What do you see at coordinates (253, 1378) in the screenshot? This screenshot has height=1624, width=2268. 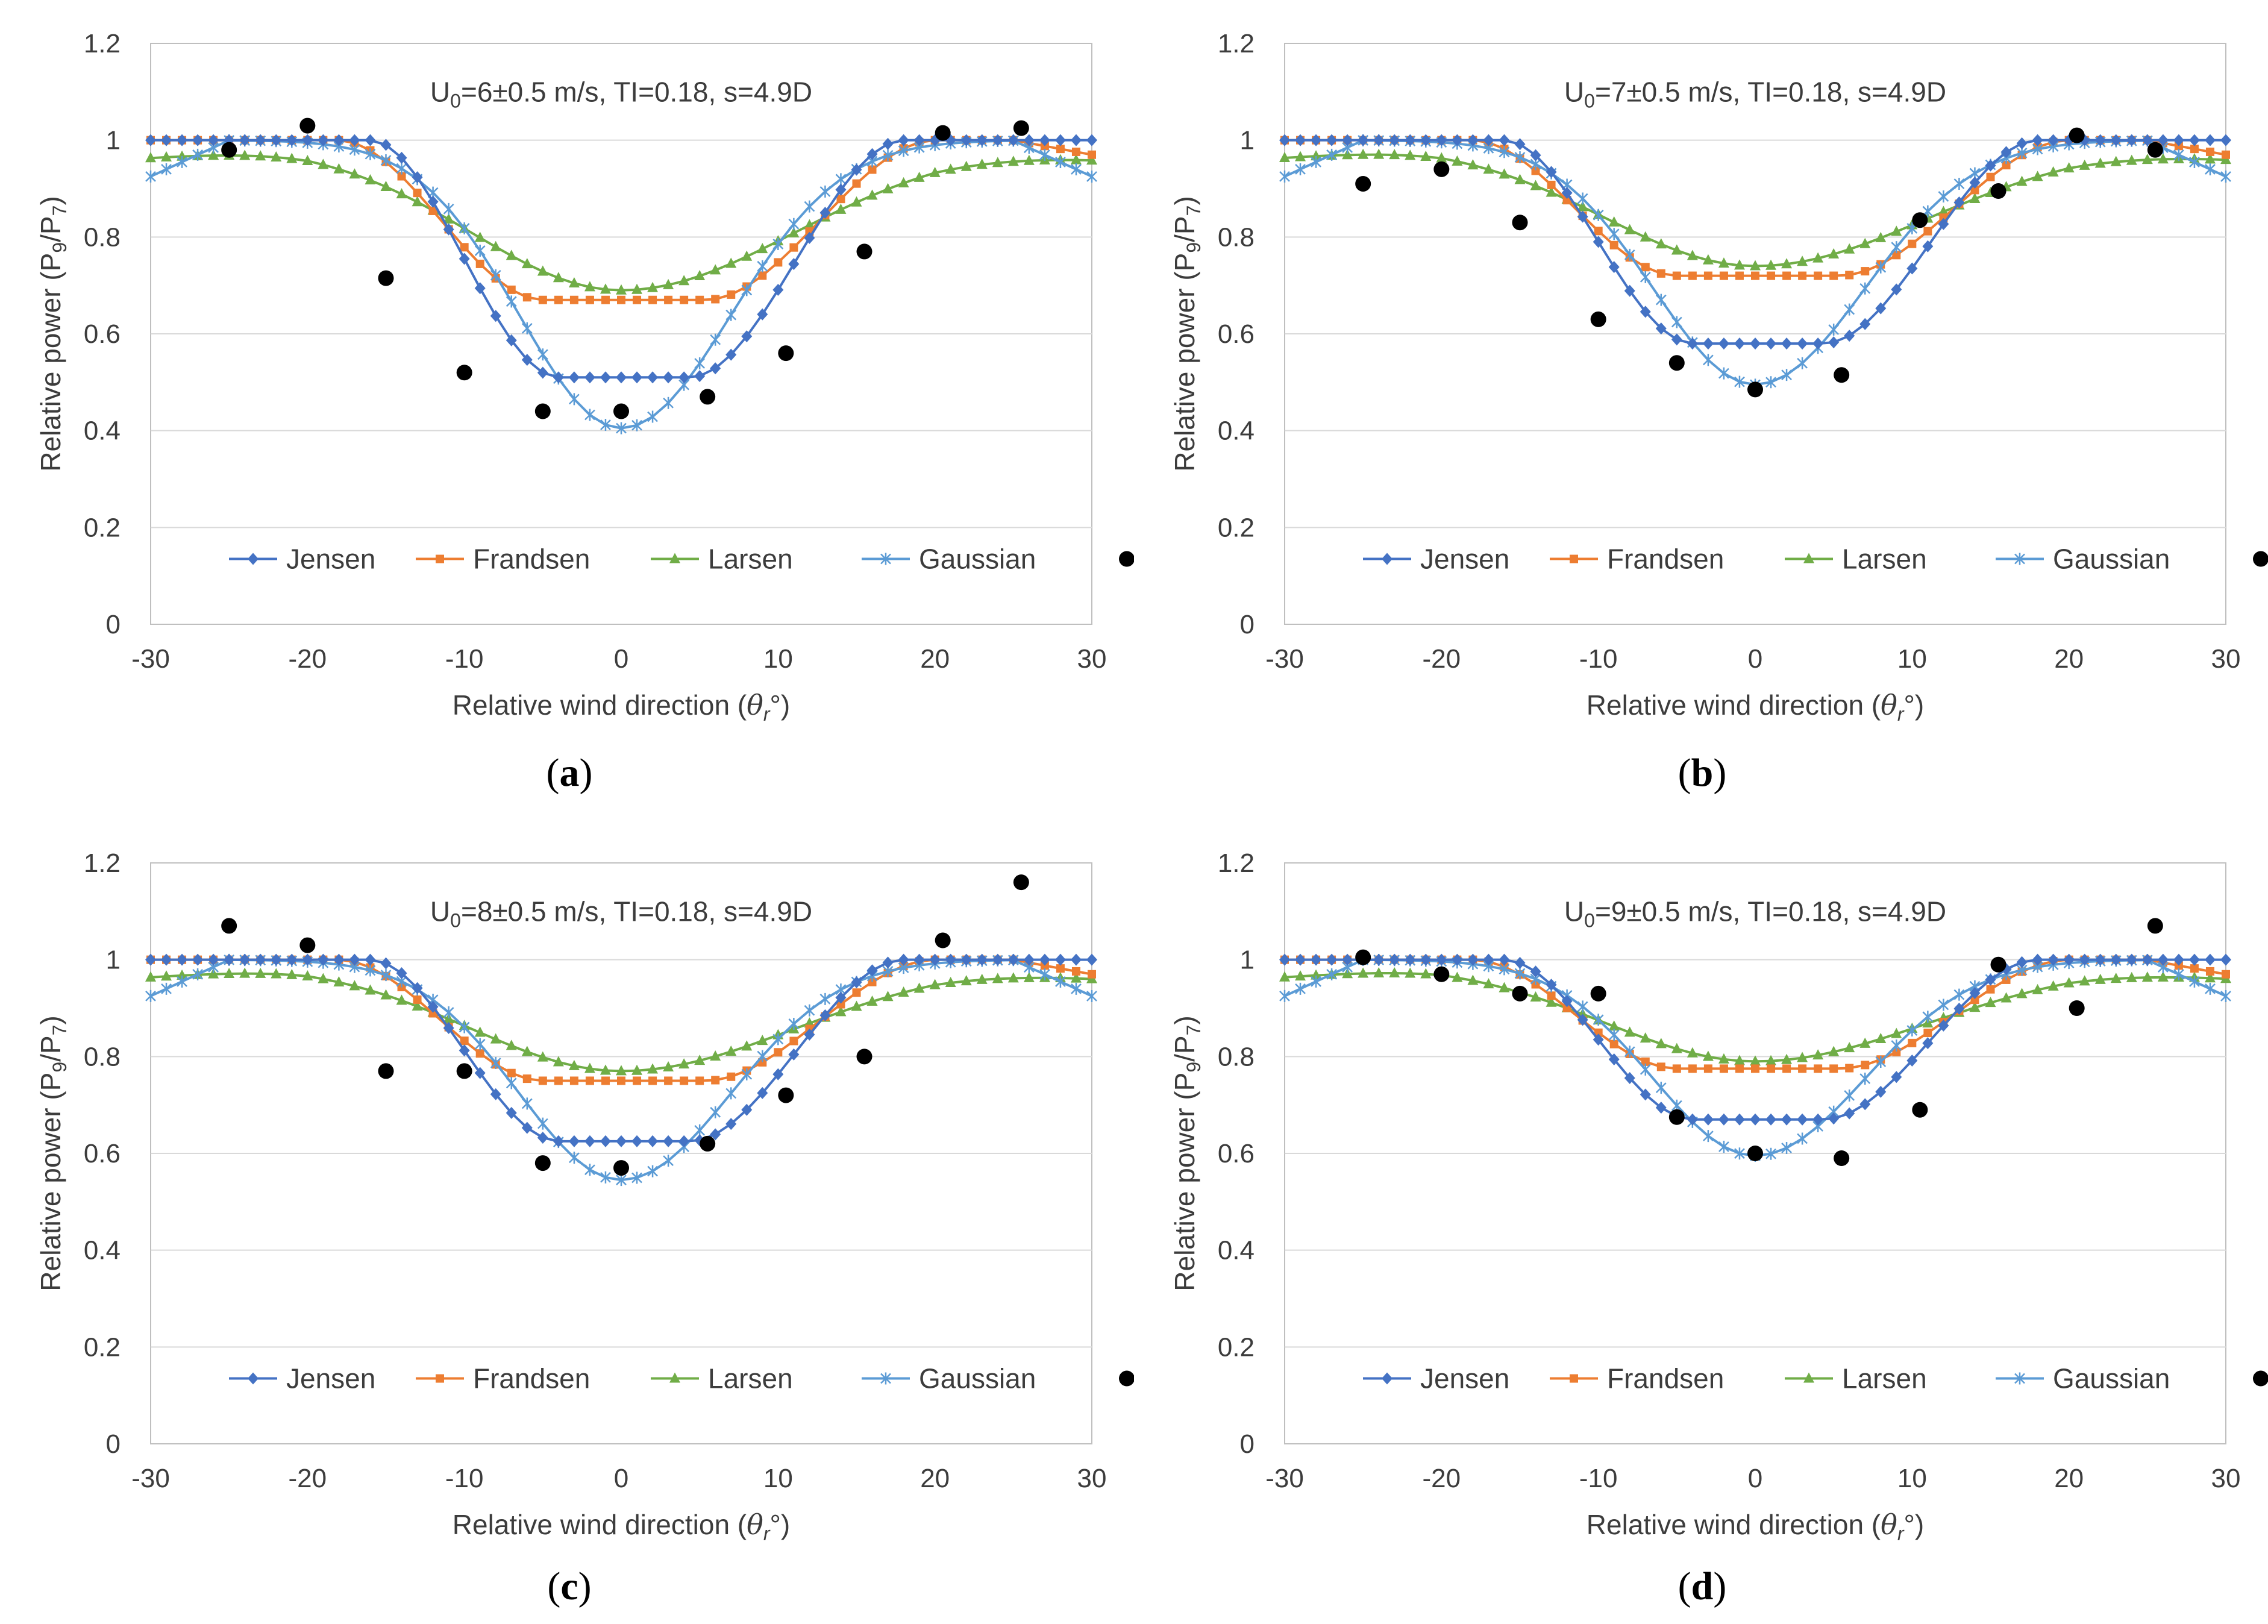 I see `legend-marker-jensen` at bounding box center [253, 1378].